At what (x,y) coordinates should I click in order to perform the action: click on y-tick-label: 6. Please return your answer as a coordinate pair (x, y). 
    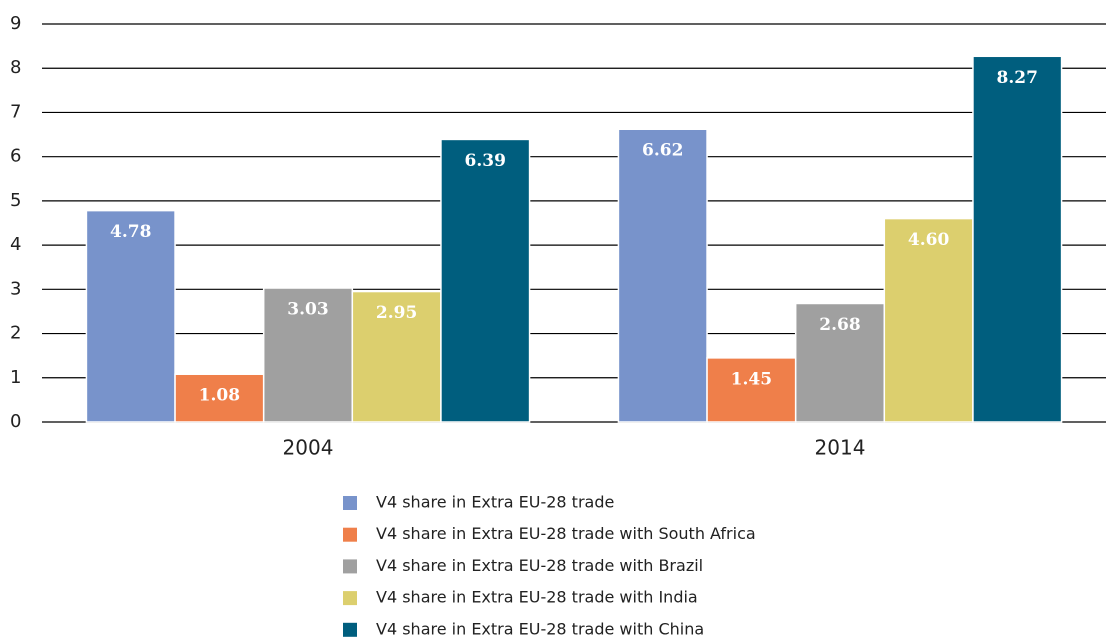
    Looking at the image, I should click on (15, 156).